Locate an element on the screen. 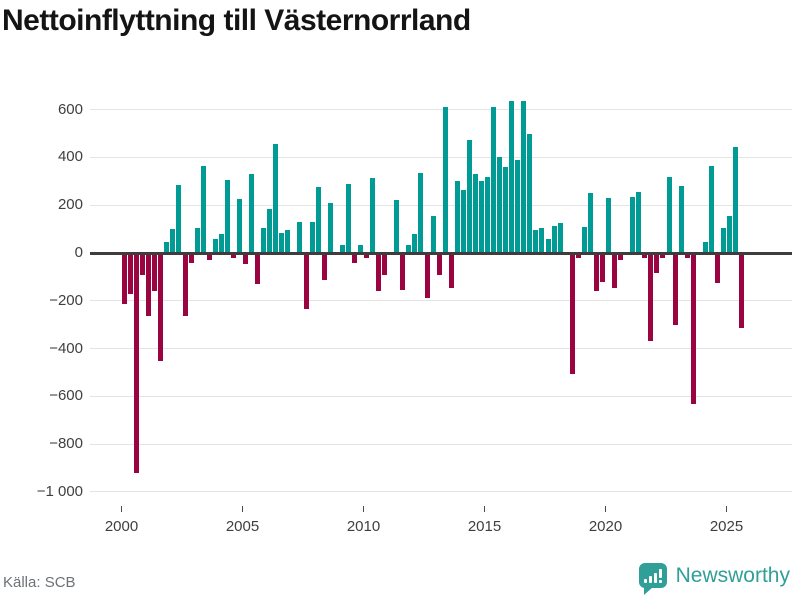 The height and width of the screenshot is (600, 800). newsworthy-logo-icon is located at coordinates (652, 579).